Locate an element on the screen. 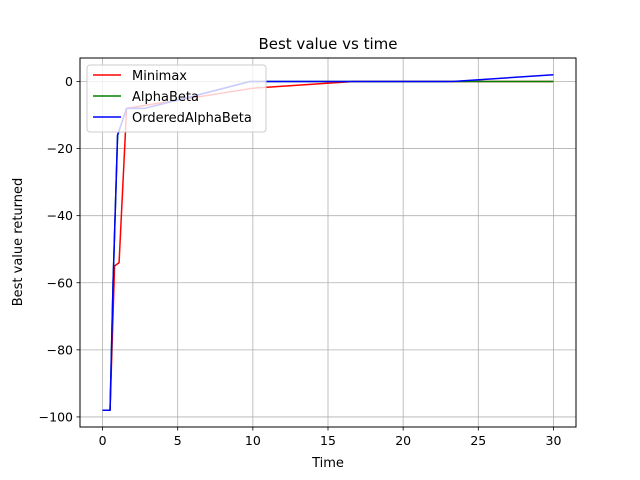  legend-label-alphabeta: AlphaBeta is located at coordinates (165, 97).